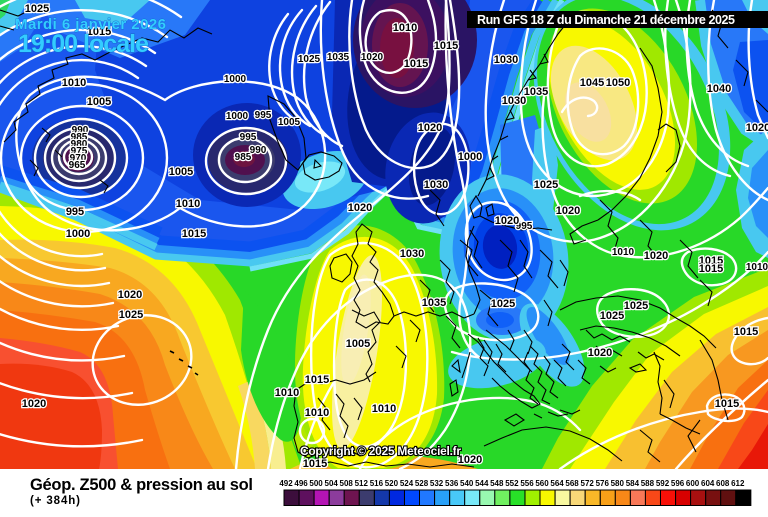 The height and width of the screenshot is (517, 768). What do you see at coordinates (141, 485) in the screenshot?
I see `svg-text: Géop. Z500 & pression au sol` at bounding box center [141, 485].